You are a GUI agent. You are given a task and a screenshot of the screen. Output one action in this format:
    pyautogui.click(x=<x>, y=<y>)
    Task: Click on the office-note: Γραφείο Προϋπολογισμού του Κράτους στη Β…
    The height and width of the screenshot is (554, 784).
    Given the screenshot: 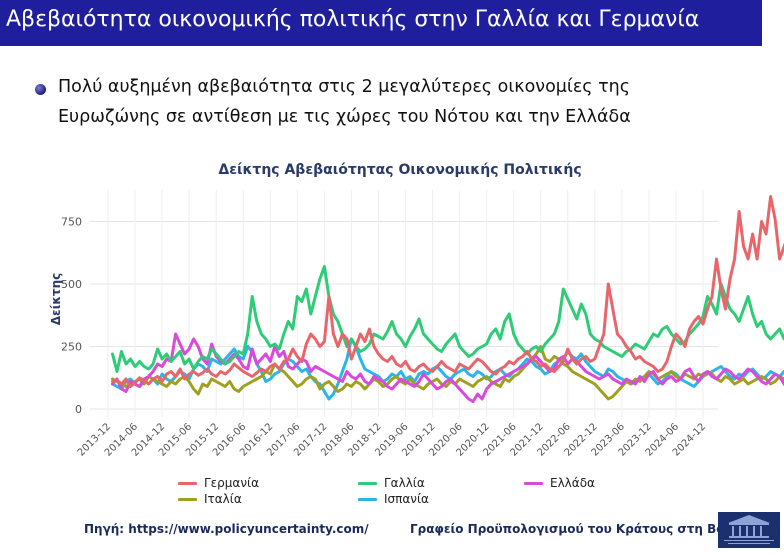 What is the action you would take?
    pyautogui.click(x=579, y=529)
    